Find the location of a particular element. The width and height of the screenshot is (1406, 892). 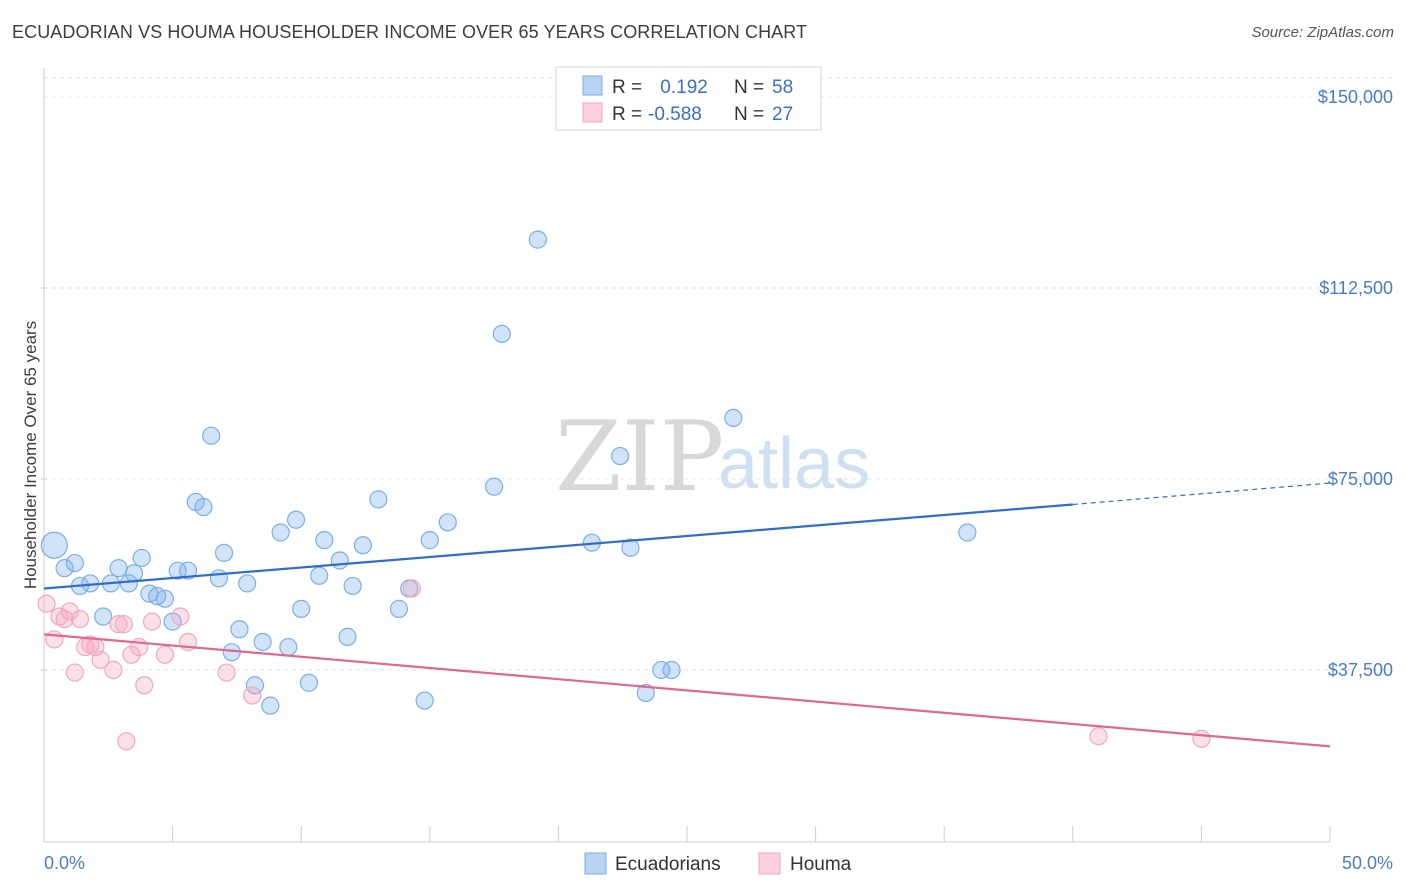

bottom-legend-swatch-houma is located at coordinates (769, 863).